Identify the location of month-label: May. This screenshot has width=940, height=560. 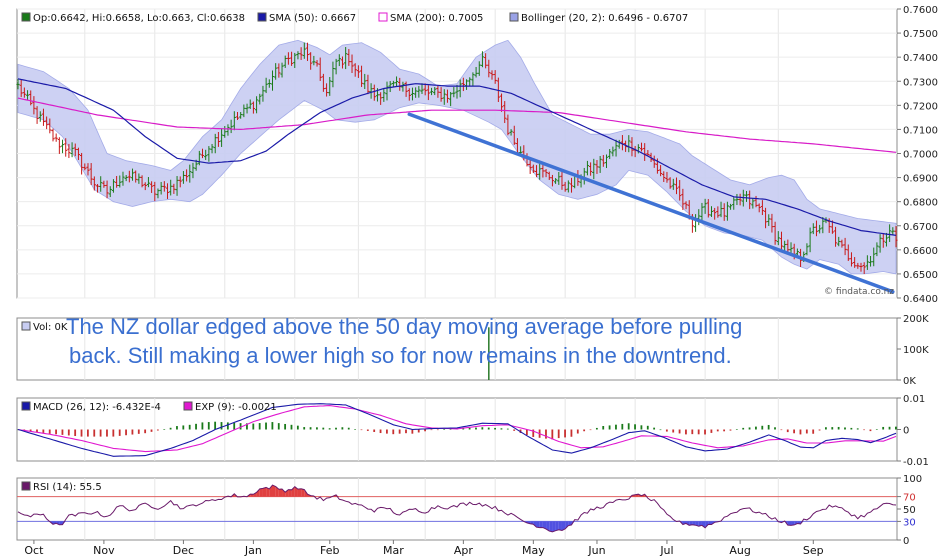
(533, 550).